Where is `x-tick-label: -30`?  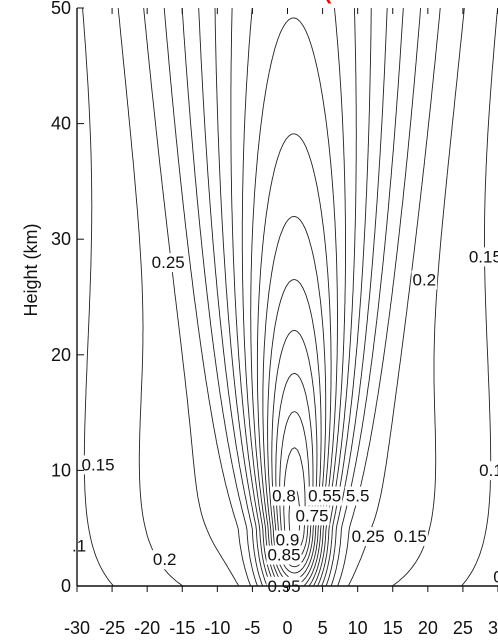 x-tick-label: -30 is located at coordinates (77, 628).